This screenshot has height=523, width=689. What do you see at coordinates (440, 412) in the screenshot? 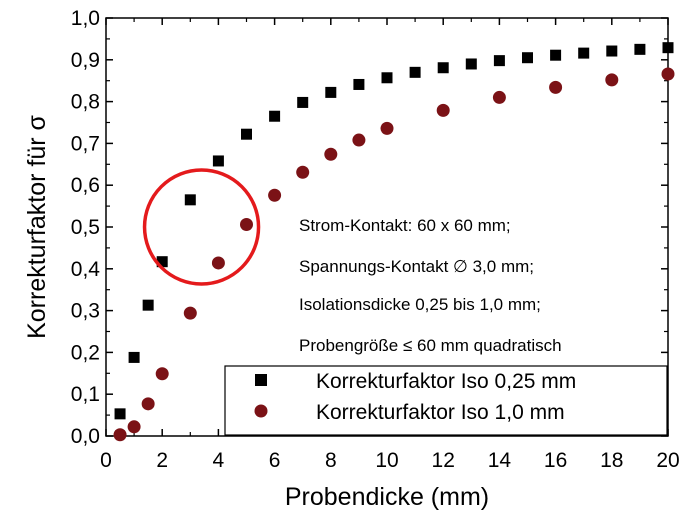
I see `legend-label-1: Korrekturfaktor Iso 1,0 mm` at bounding box center [440, 412].